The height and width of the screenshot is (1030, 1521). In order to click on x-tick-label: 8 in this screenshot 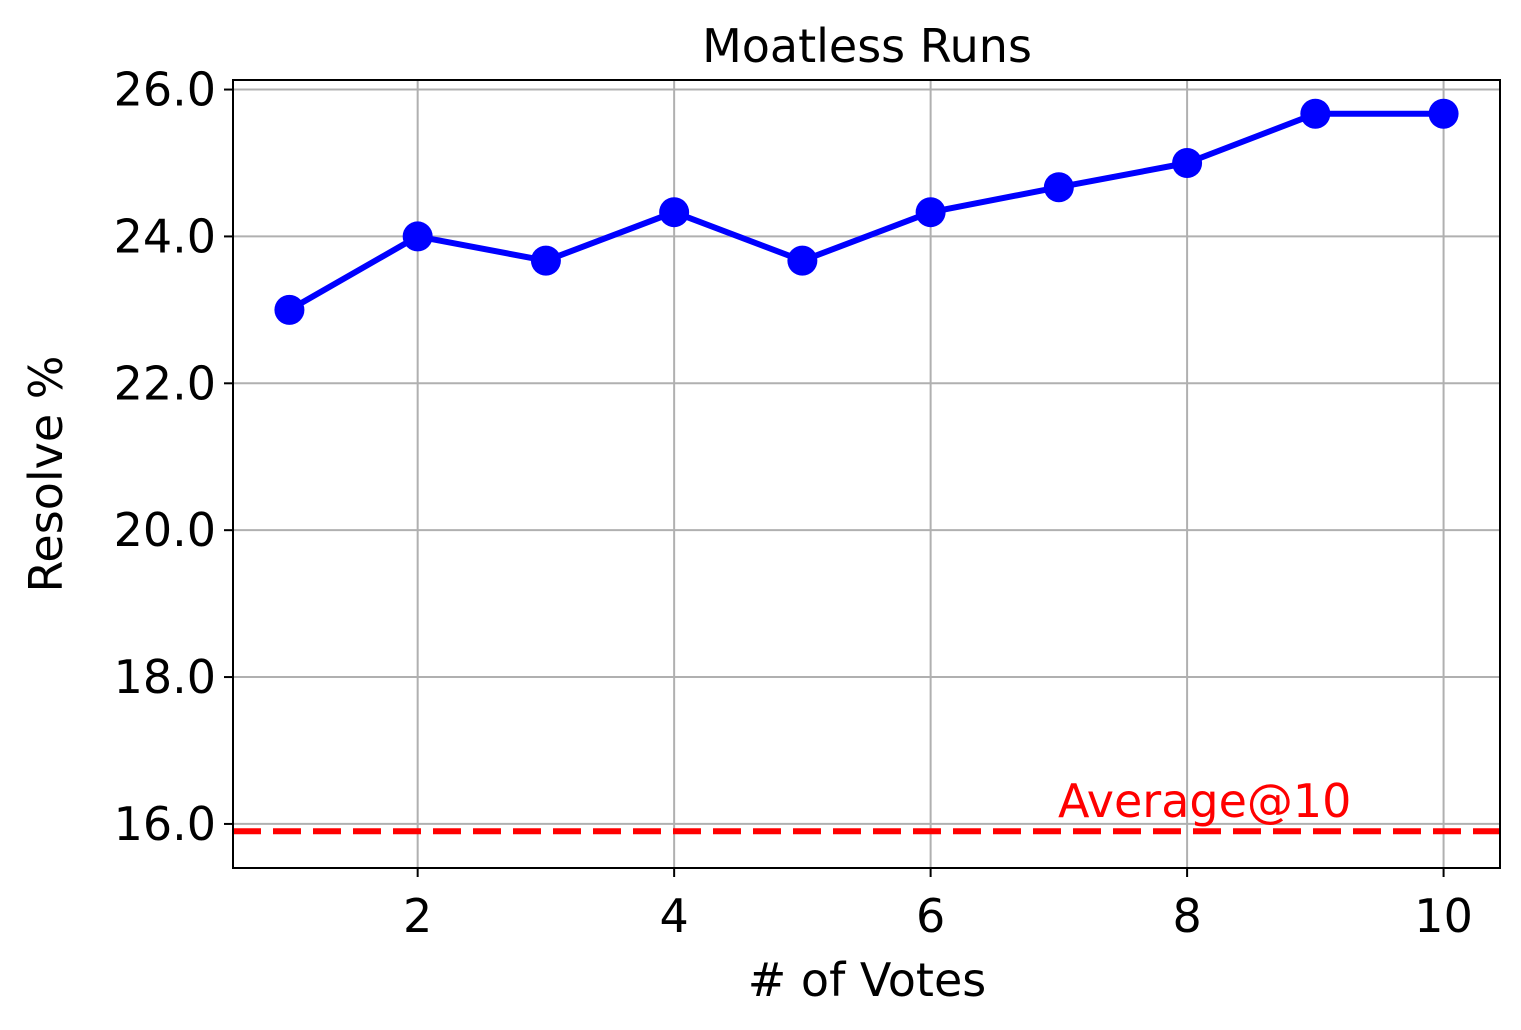, I will do `click(1186, 916)`.